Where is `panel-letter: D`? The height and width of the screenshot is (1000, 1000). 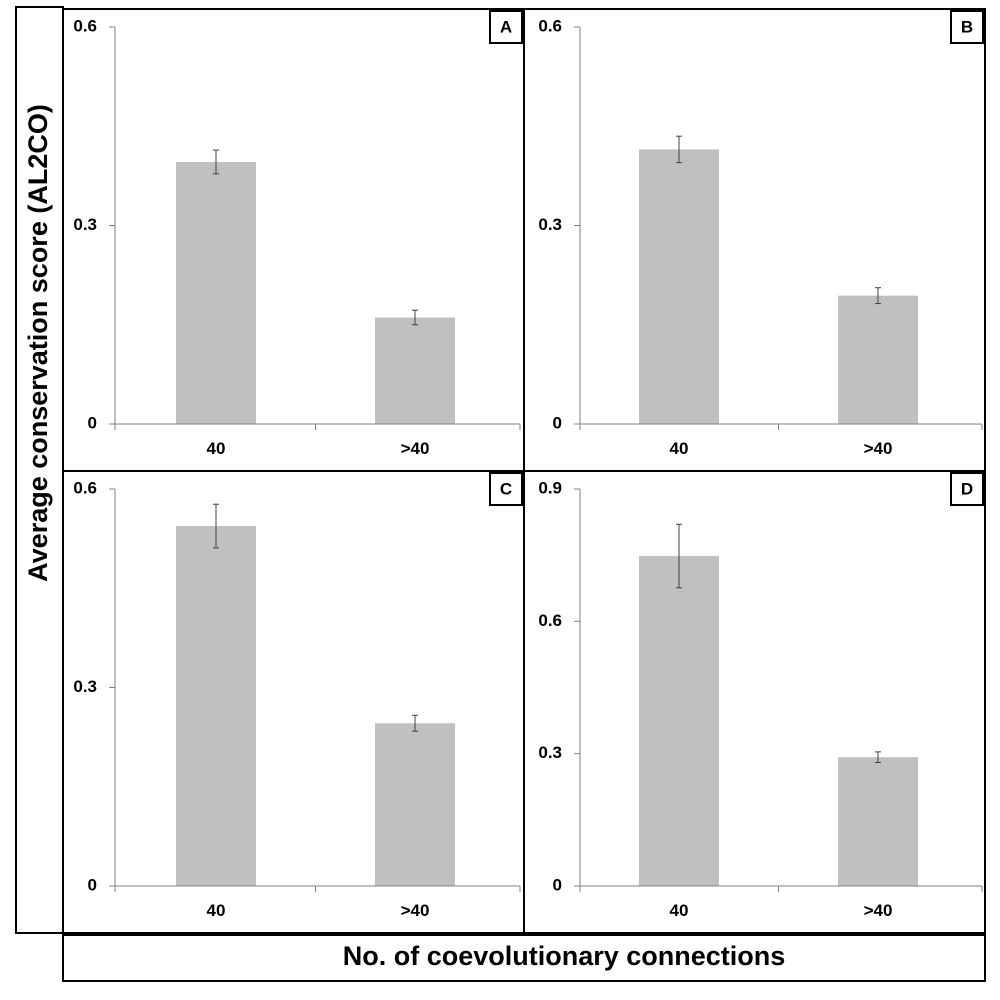 panel-letter: D is located at coordinates (967, 488).